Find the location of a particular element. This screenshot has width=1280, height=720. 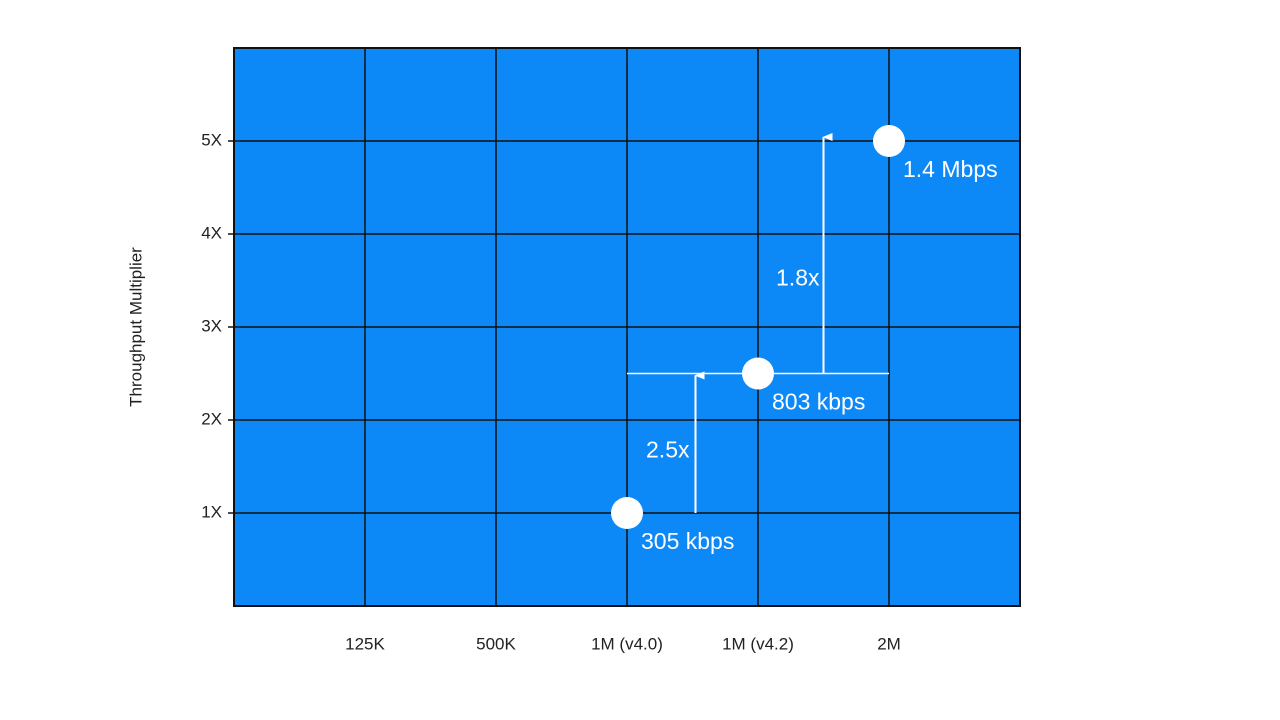

annotation: 1.8x is located at coordinates (798, 277).